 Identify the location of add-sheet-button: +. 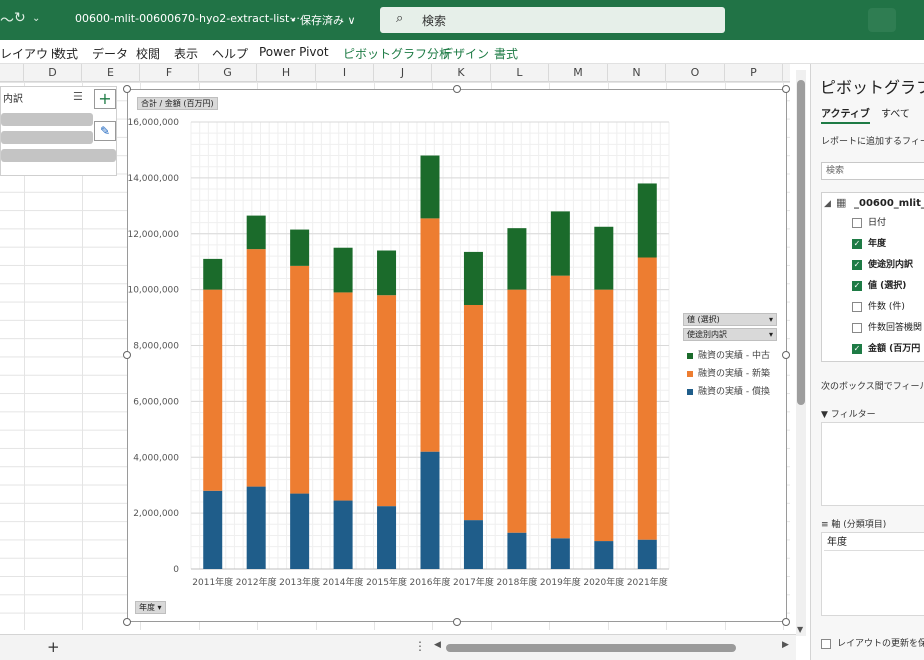
(53, 647).